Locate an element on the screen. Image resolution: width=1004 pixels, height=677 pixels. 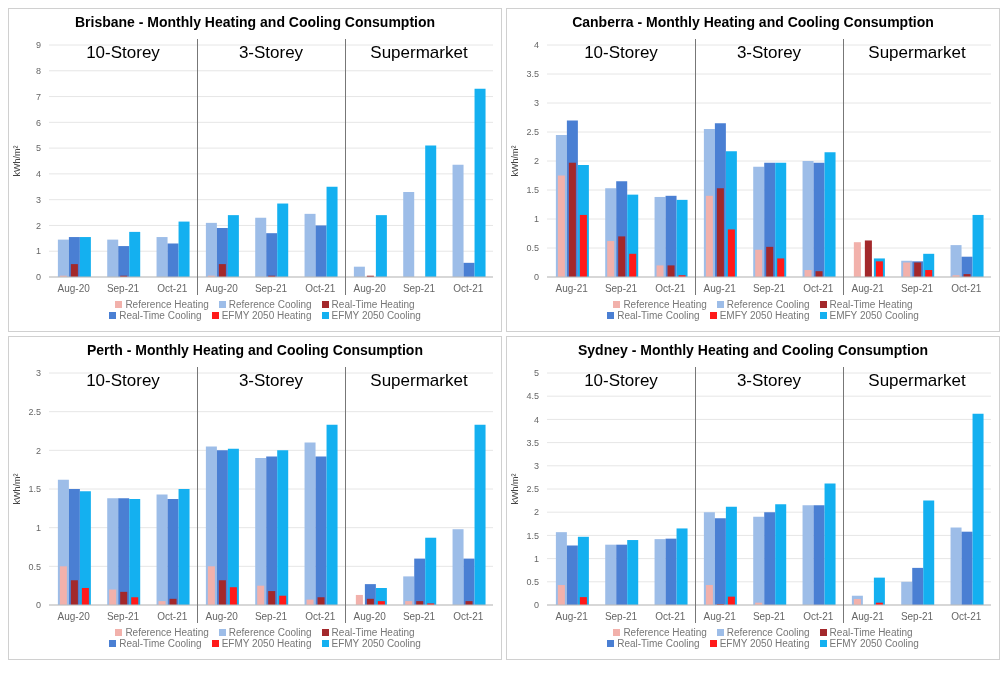
legend-label: EFMY 2050 Heating is located at coordinates (764, 643).